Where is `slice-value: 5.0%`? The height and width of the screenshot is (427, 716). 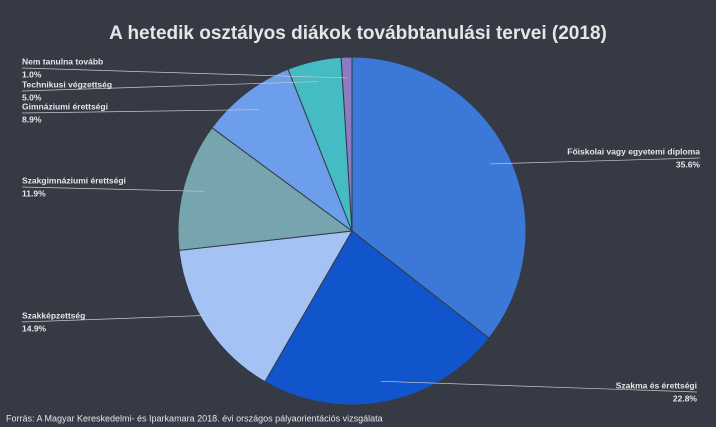
slice-value: 5.0% is located at coordinates (32, 97).